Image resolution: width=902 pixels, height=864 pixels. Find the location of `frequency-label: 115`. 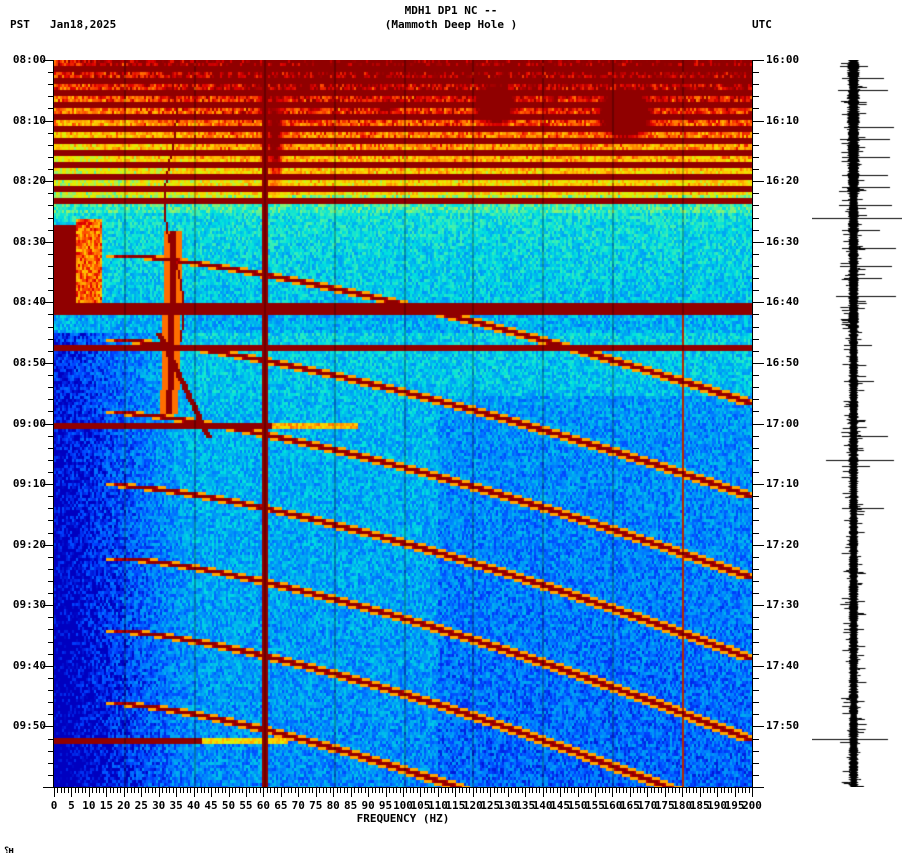

frequency-label: 115 is located at coordinates (455, 805).